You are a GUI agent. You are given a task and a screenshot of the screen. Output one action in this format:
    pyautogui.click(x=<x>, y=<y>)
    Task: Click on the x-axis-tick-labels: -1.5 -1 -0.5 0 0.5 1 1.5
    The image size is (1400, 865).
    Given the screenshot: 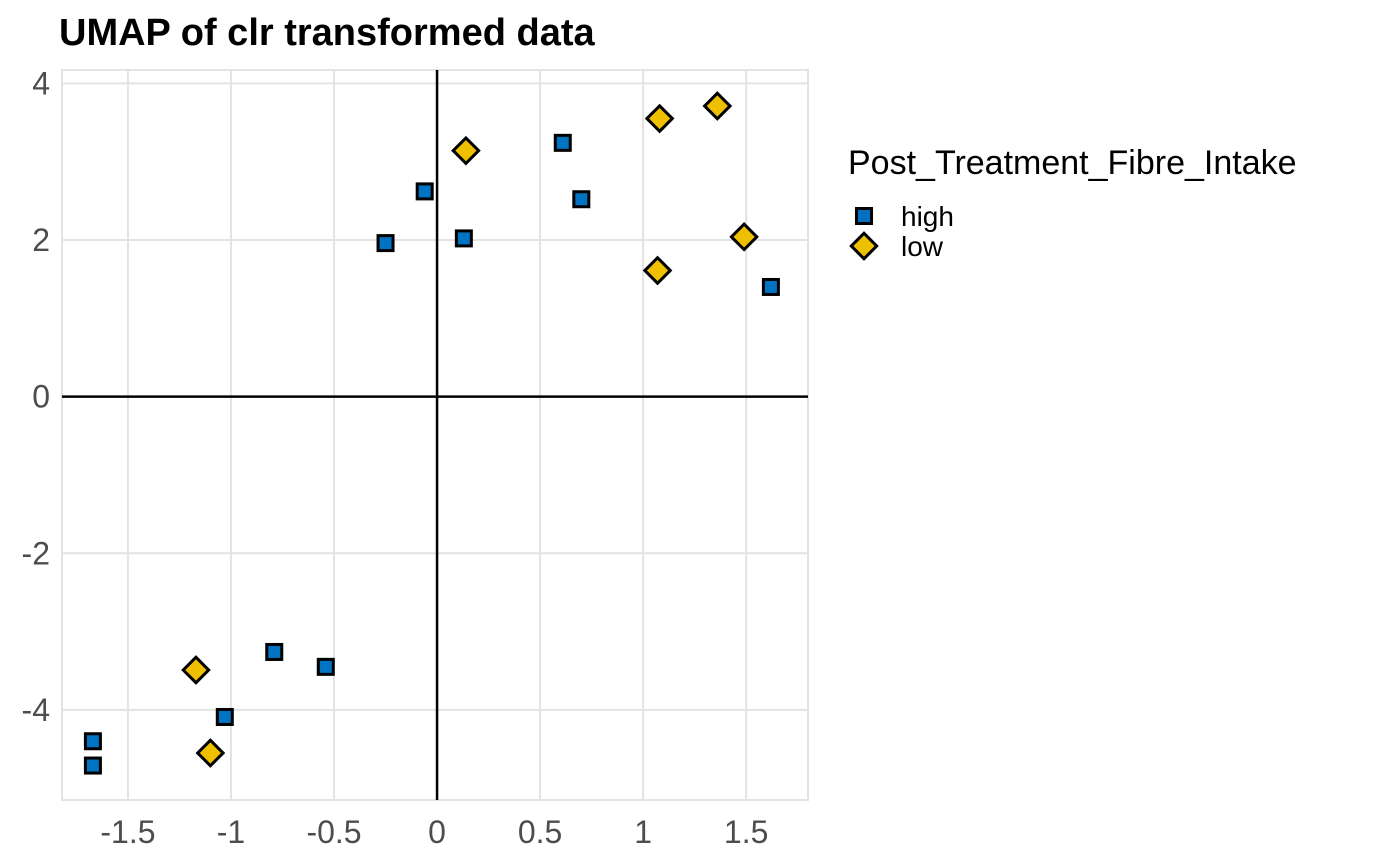 What is the action you would take?
    pyautogui.click(x=434, y=832)
    